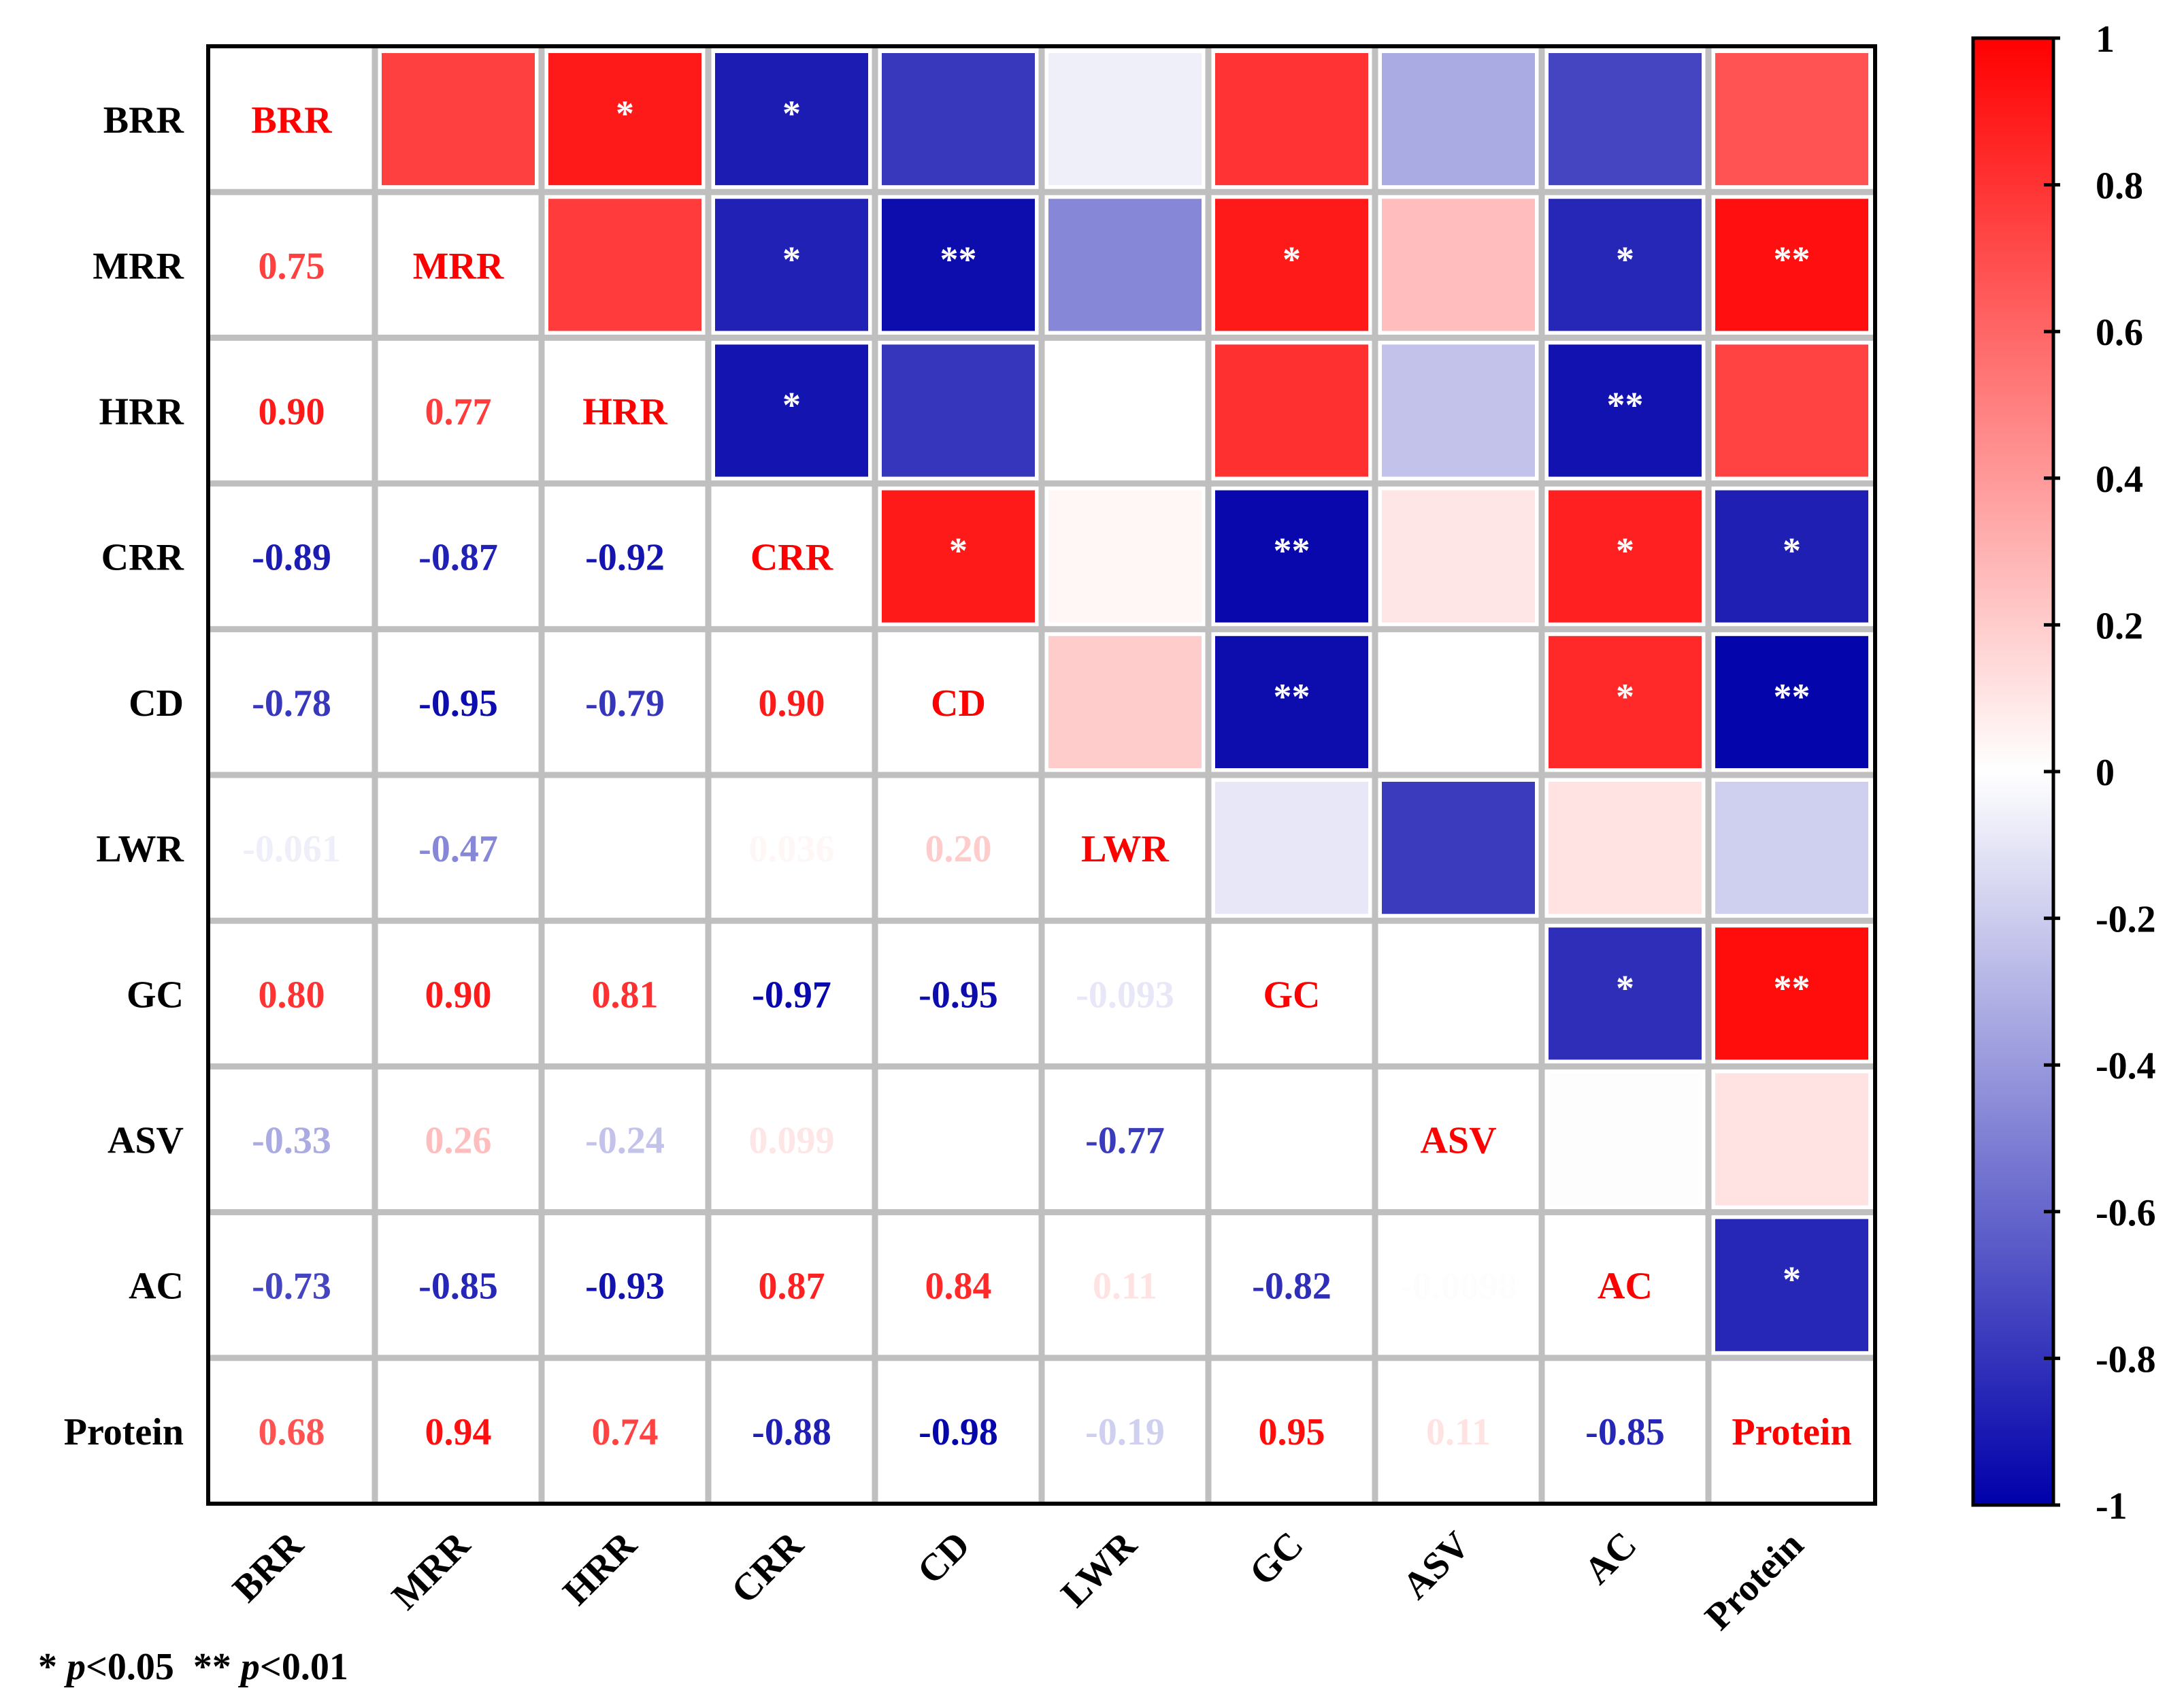 This screenshot has width=2184, height=1701. What do you see at coordinates (2112, 1506) in the screenshot?
I see `colorbar-tick-label: -1` at bounding box center [2112, 1506].